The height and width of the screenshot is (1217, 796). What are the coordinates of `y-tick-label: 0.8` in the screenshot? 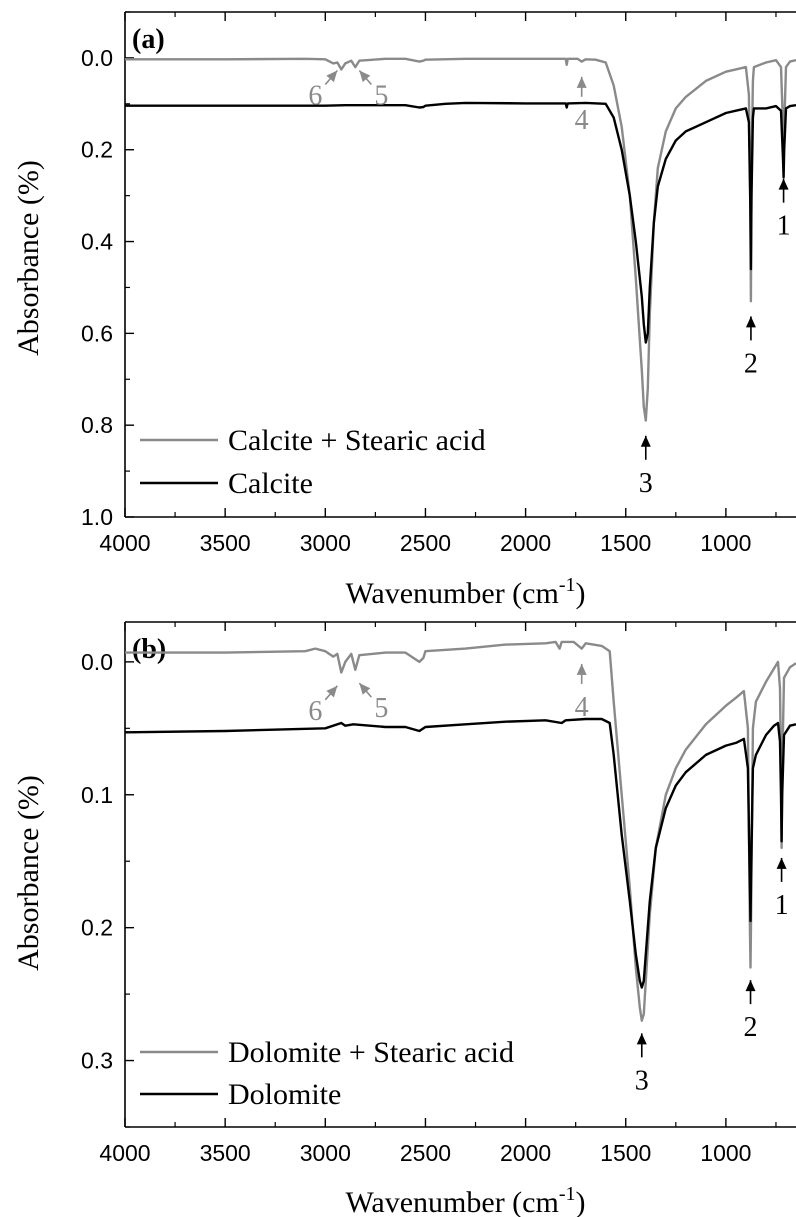 It's located at (97, 425).